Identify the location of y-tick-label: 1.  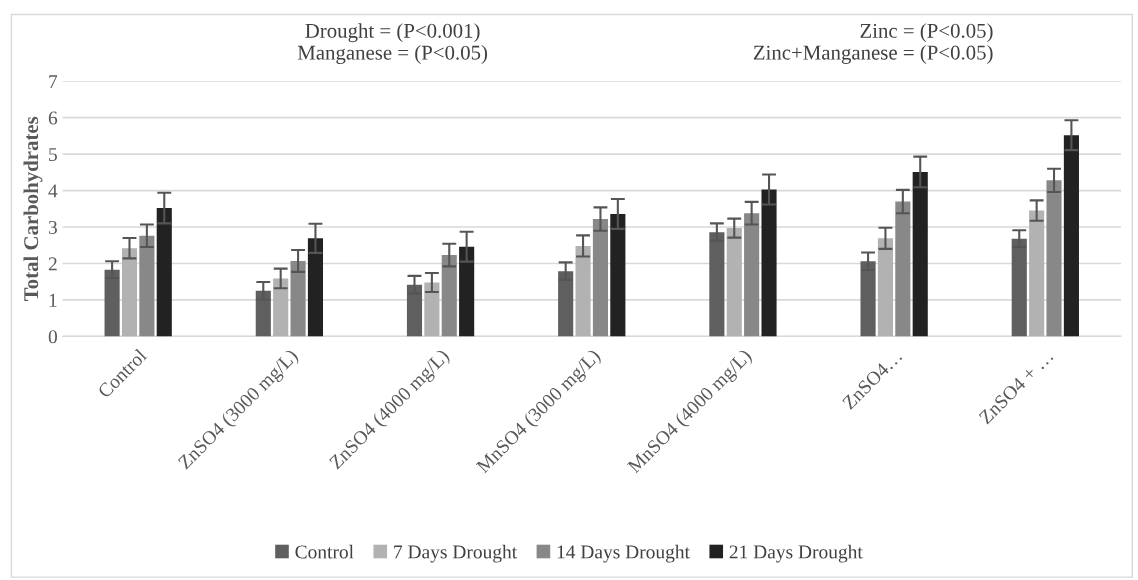
(53, 300).